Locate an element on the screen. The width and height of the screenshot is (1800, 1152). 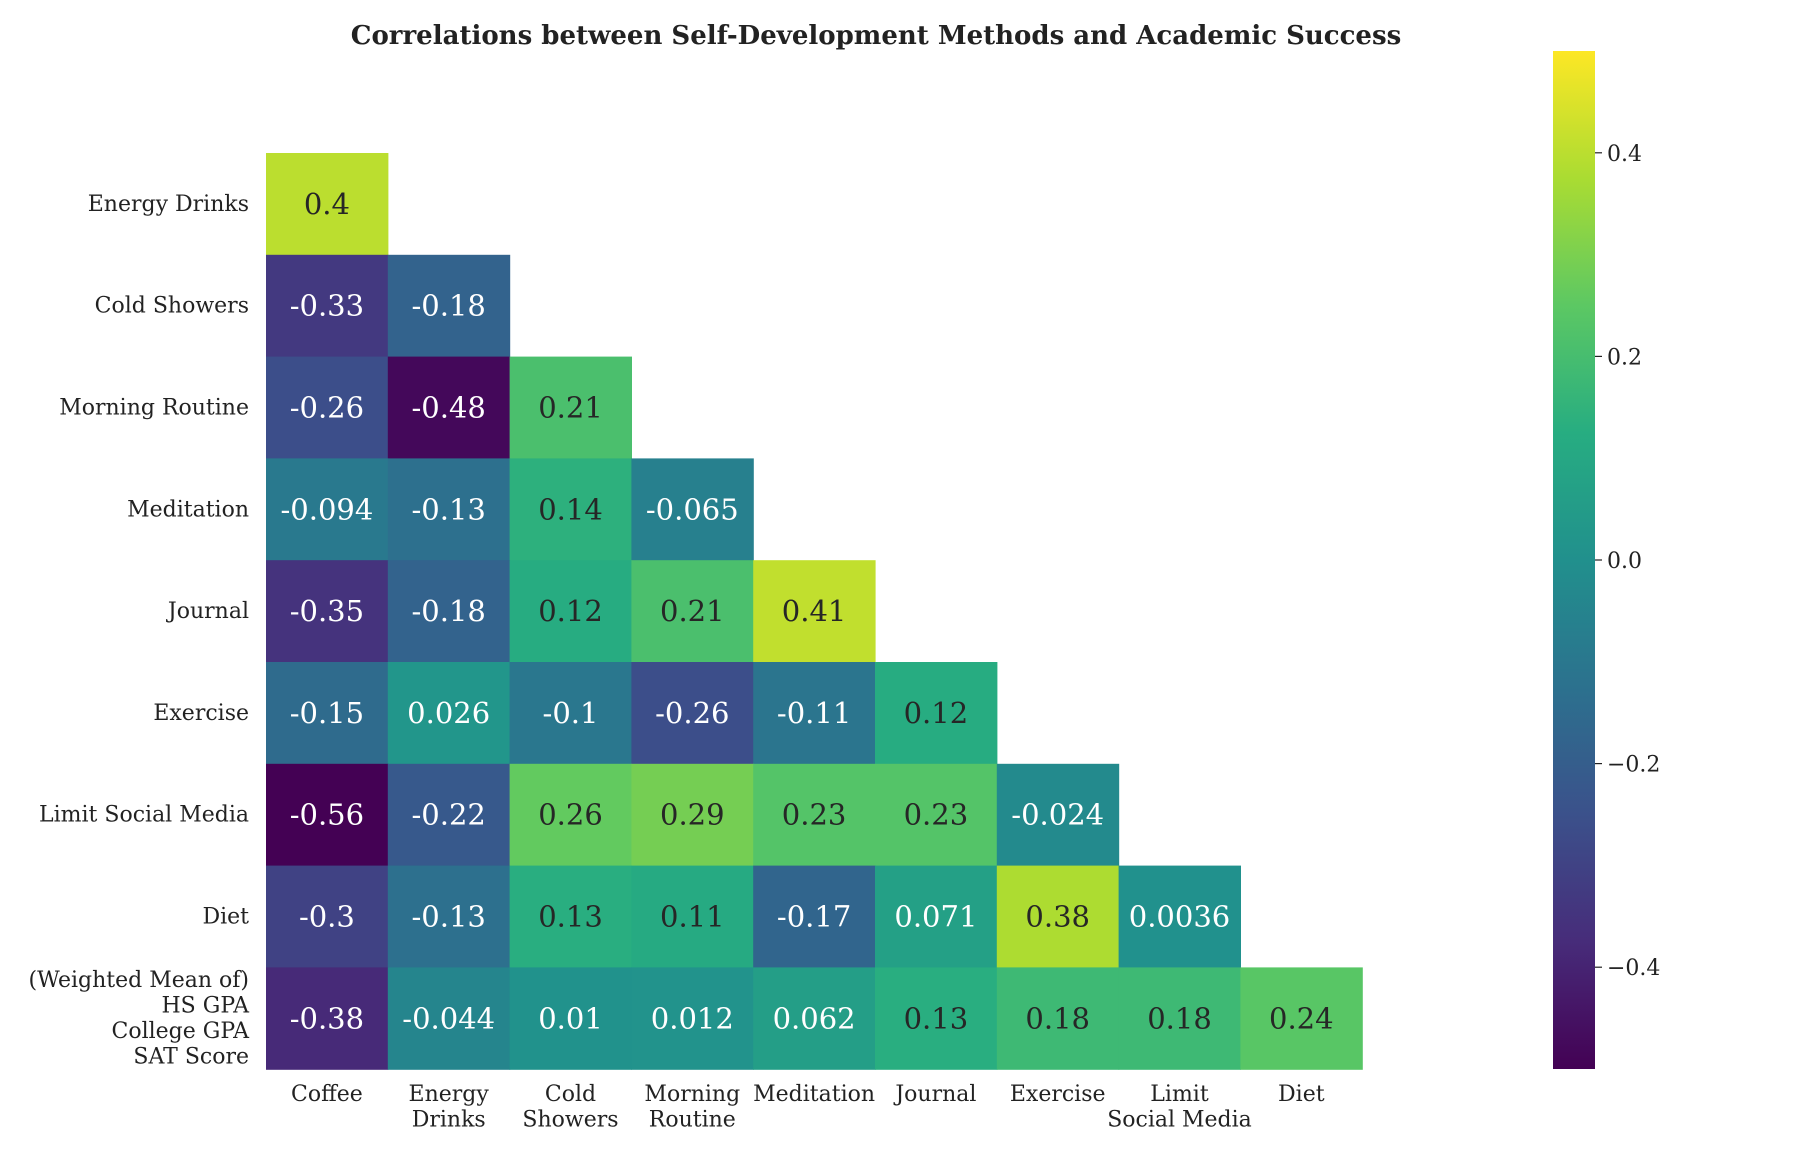
column-label: Journal is located at coordinates (934, 1094).